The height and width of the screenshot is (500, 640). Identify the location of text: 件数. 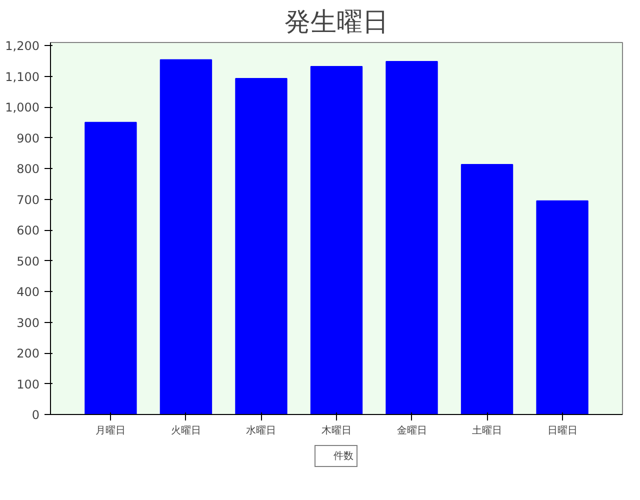
(344, 456).